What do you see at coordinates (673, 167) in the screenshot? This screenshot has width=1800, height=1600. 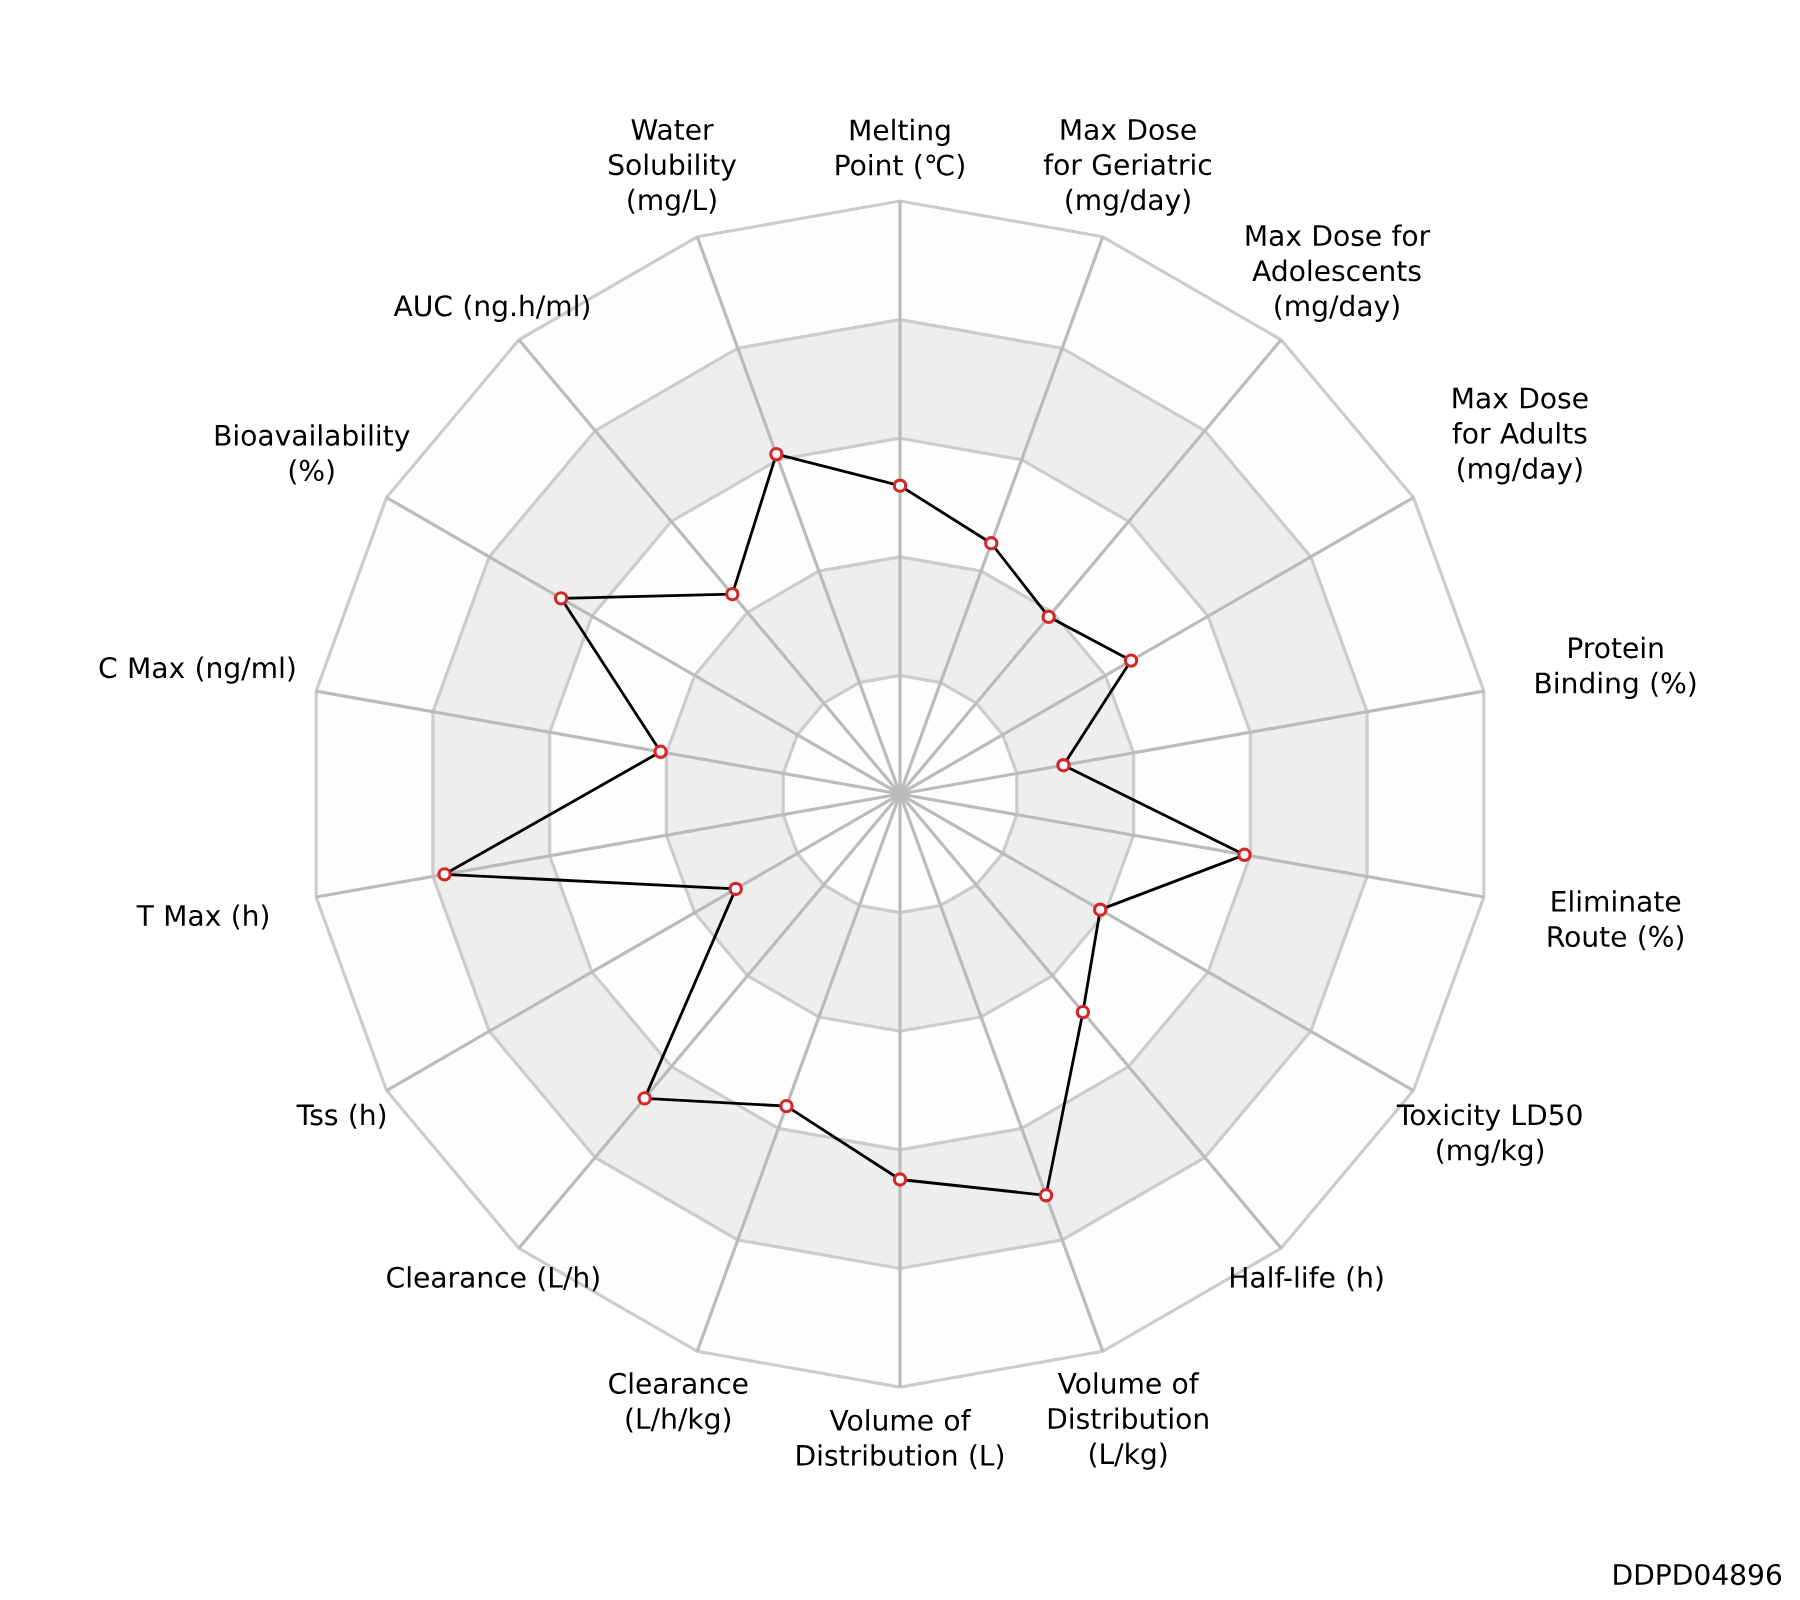 I see `spoke-label: Water Solubility (mg/L)` at bounding box center [673, 167].